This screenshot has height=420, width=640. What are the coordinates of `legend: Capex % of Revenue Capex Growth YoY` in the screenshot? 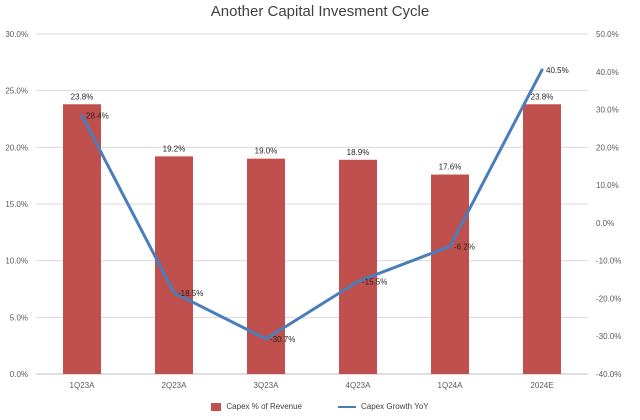 It's located at (320, 406).